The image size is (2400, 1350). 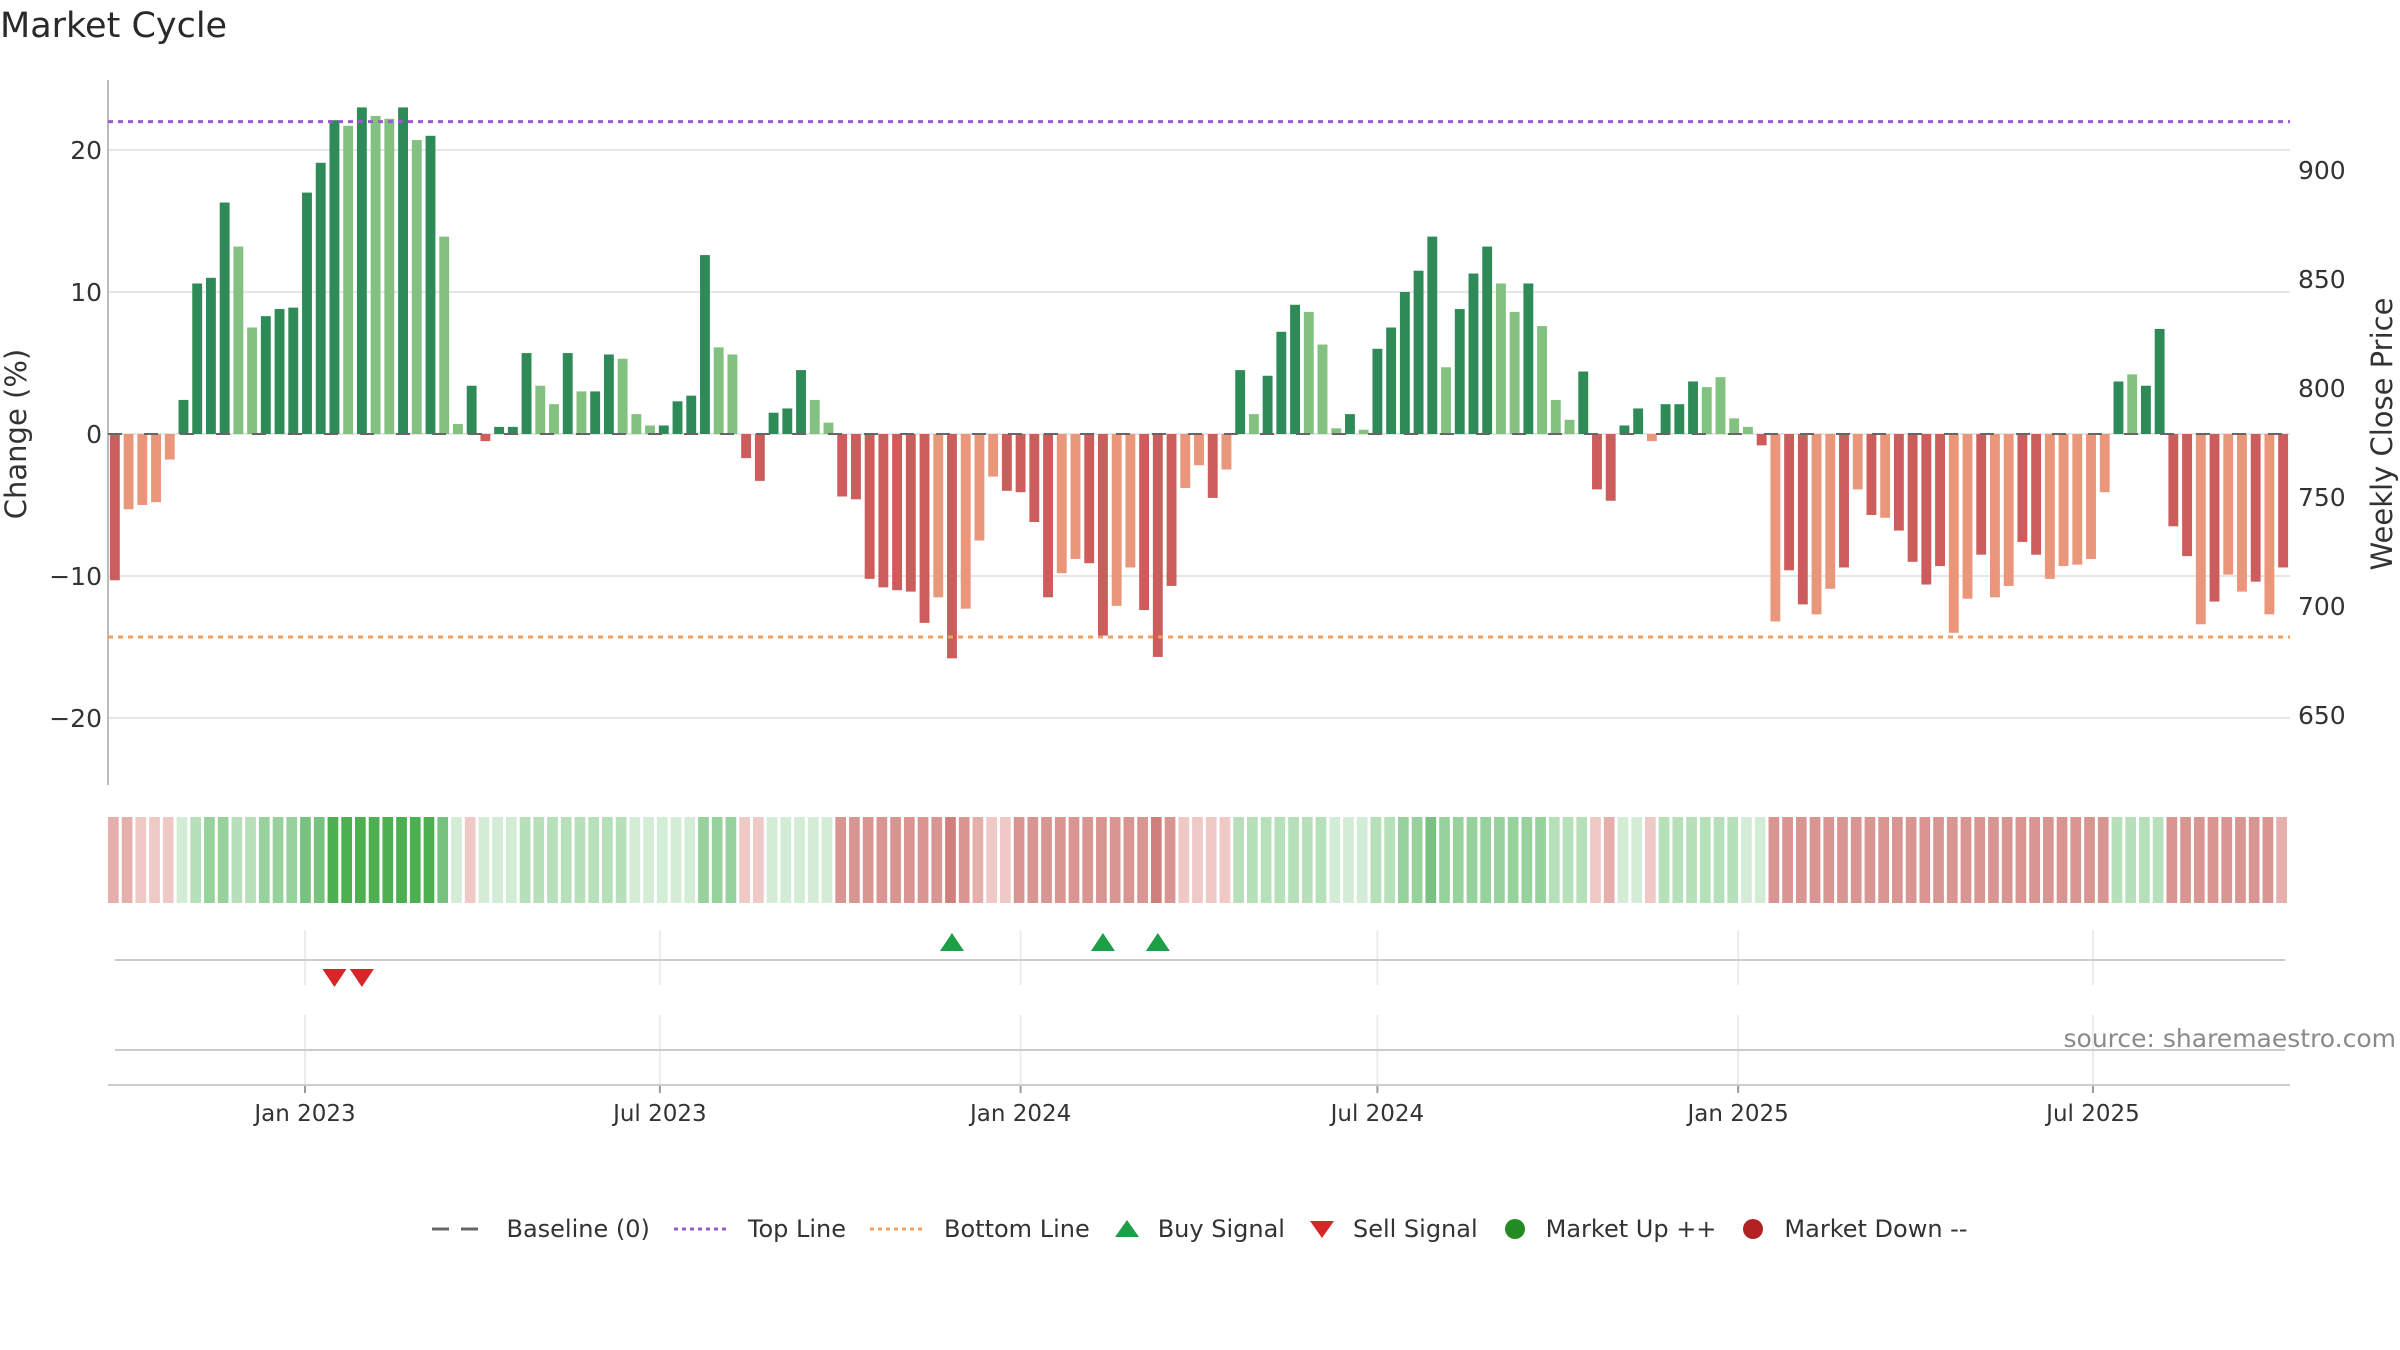 I want to click on legend-item-top: Top Line, so click(x=759, y=1229).